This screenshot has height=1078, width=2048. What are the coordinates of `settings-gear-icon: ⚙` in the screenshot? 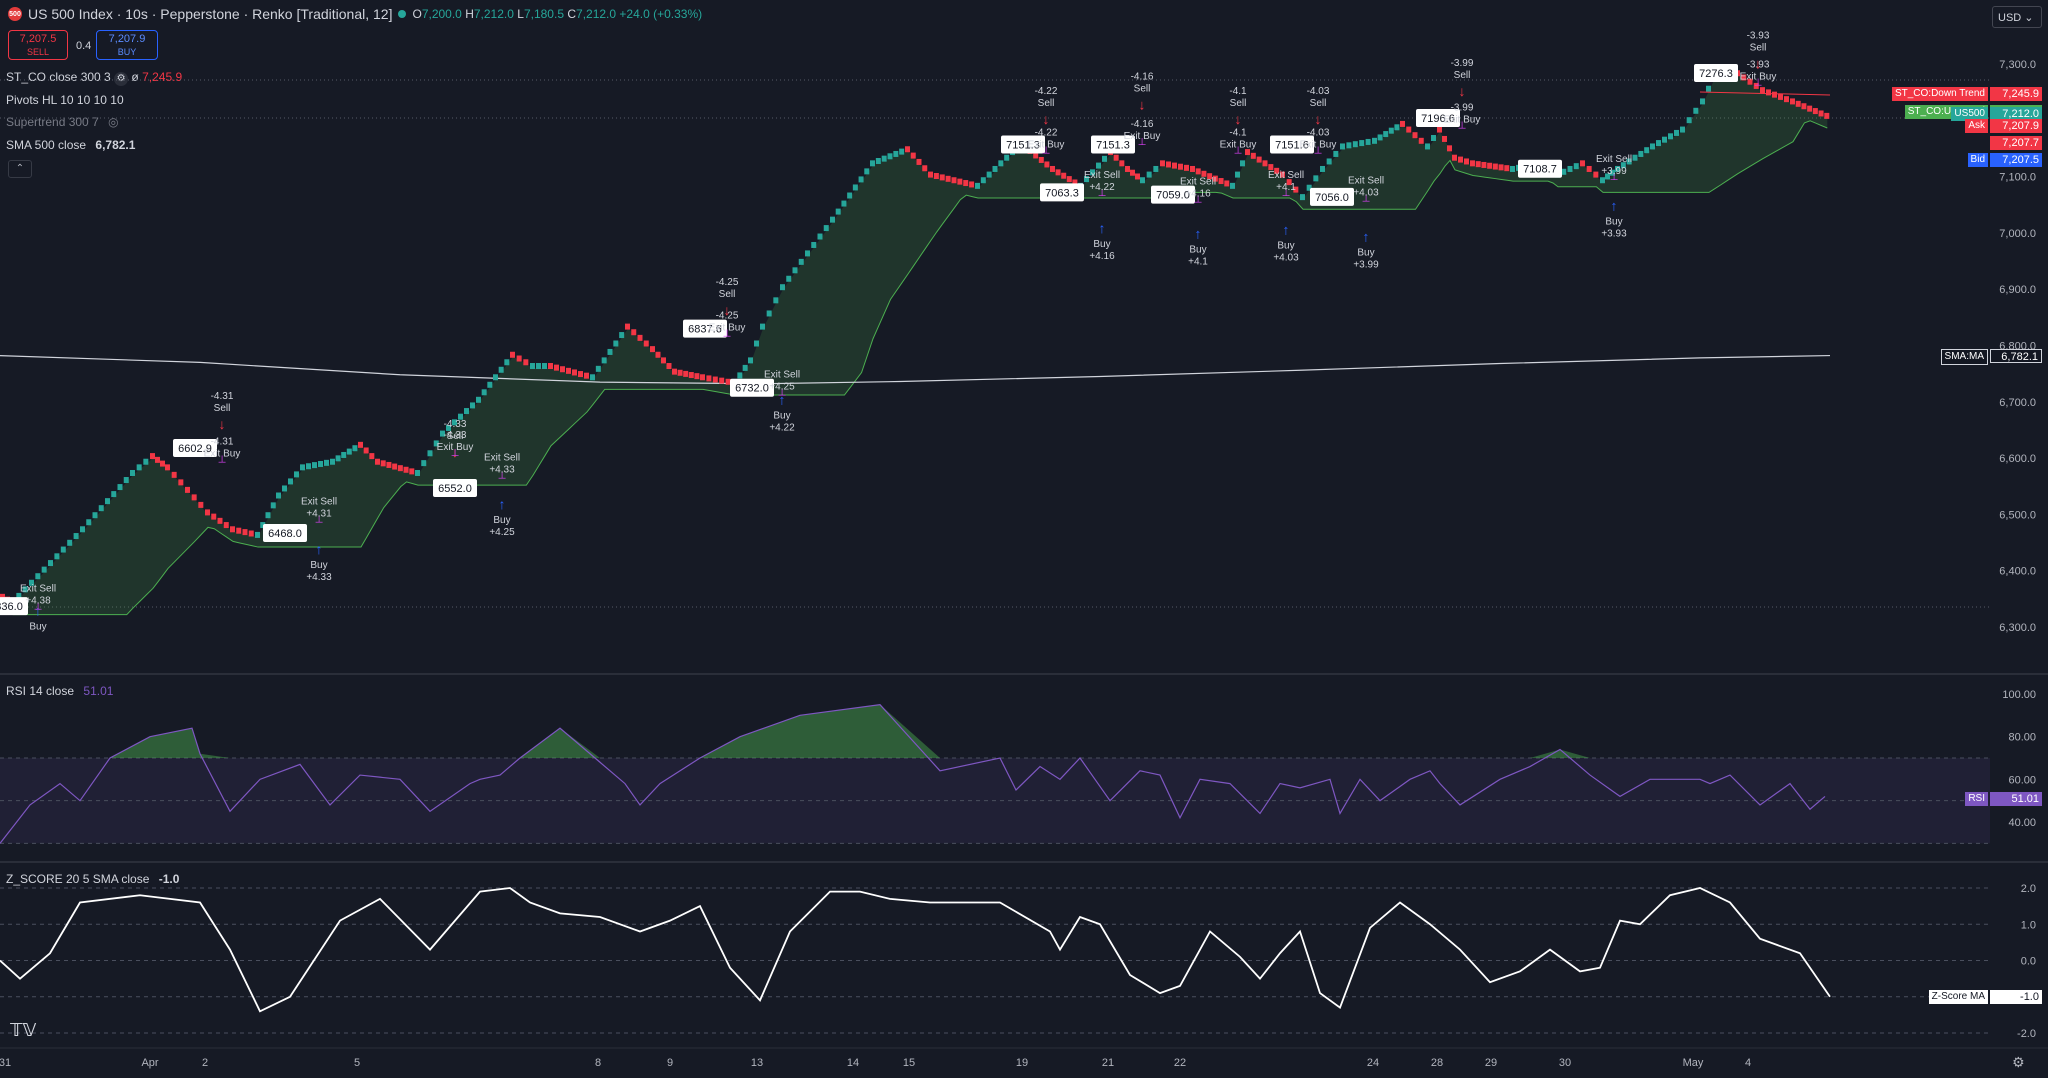 It's located at (2018, 1062).